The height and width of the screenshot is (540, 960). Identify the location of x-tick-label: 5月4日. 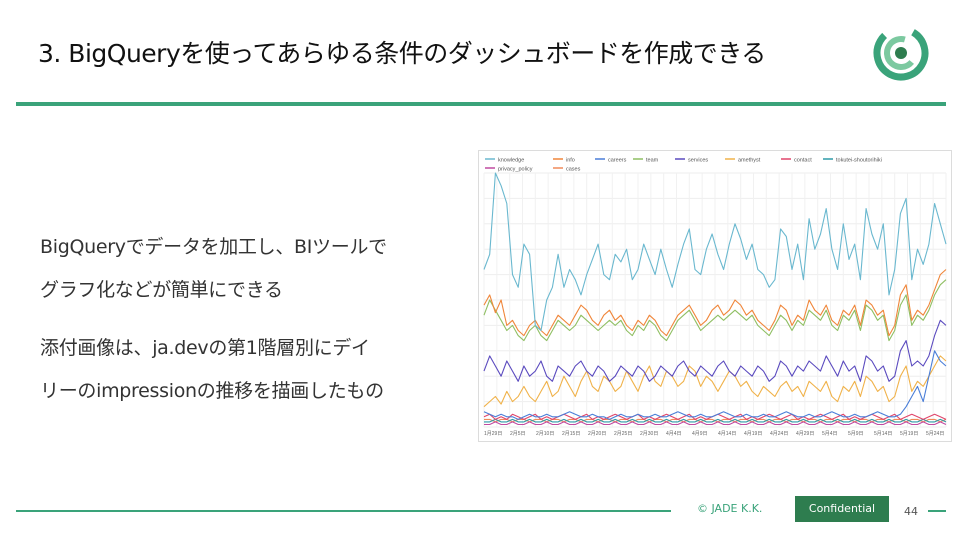
(830, 434).